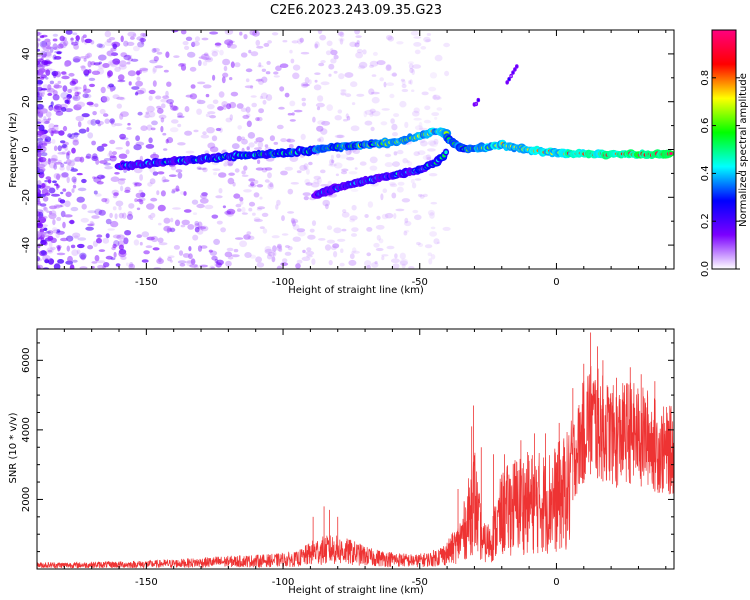 Image resolution: width=750 pixels, height=600 pixels. I want to click on x-tick-label: -50, so click(420, 582).